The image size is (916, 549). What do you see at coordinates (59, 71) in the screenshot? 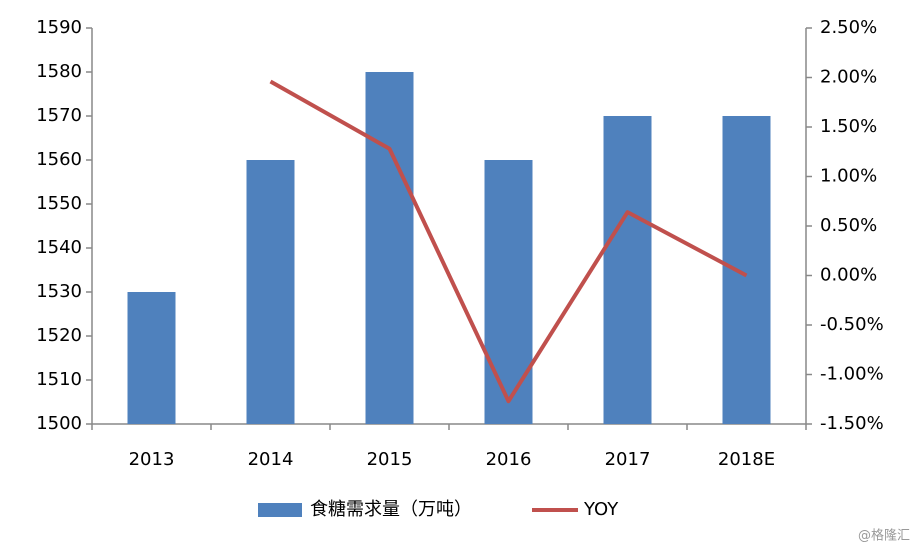
I see `y-tick-label: 1580` at bounding box center [59, 71].